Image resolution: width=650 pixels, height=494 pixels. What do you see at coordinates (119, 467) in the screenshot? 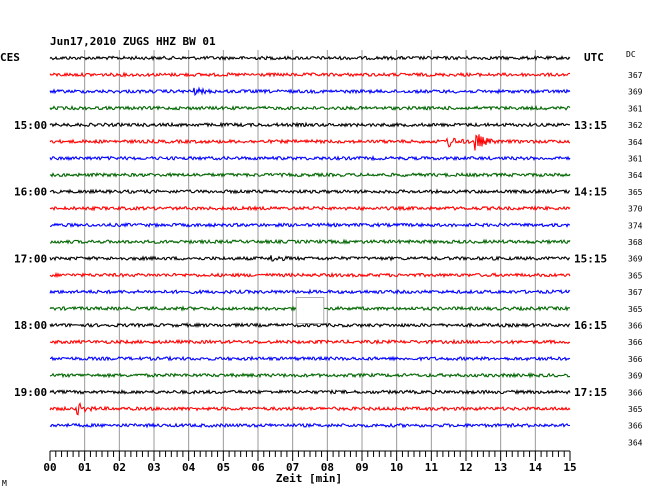
I see `x-tick-label: 02` at bounding box center [119, 467].